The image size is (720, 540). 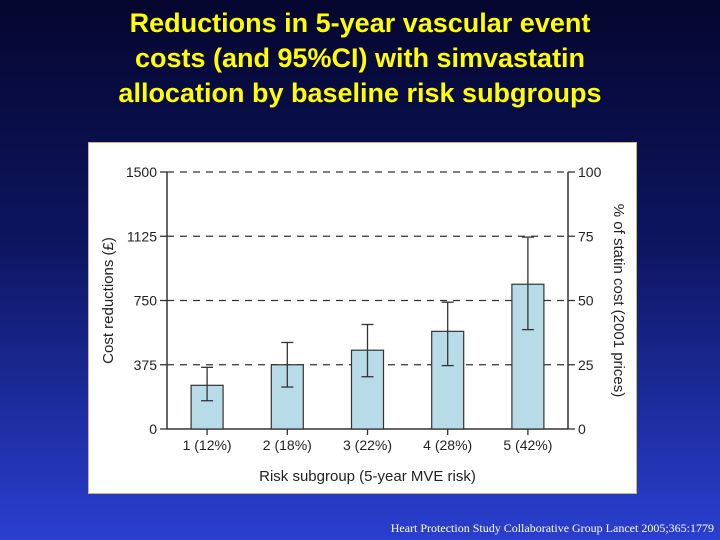 I want to click on y-tick-label-right: 100, so click(x=590, y=172).